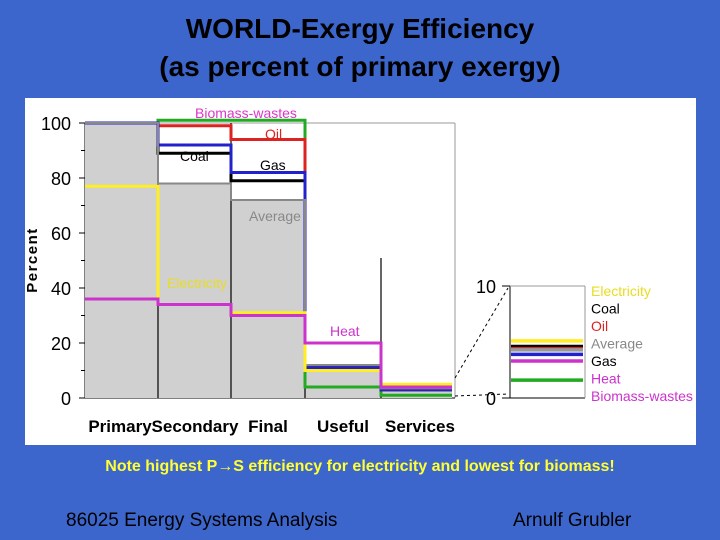 Image resolution: width=720 pixels, height=540 pixels. I want to click on inset-y-tick-label: 10, so click(486, 287).